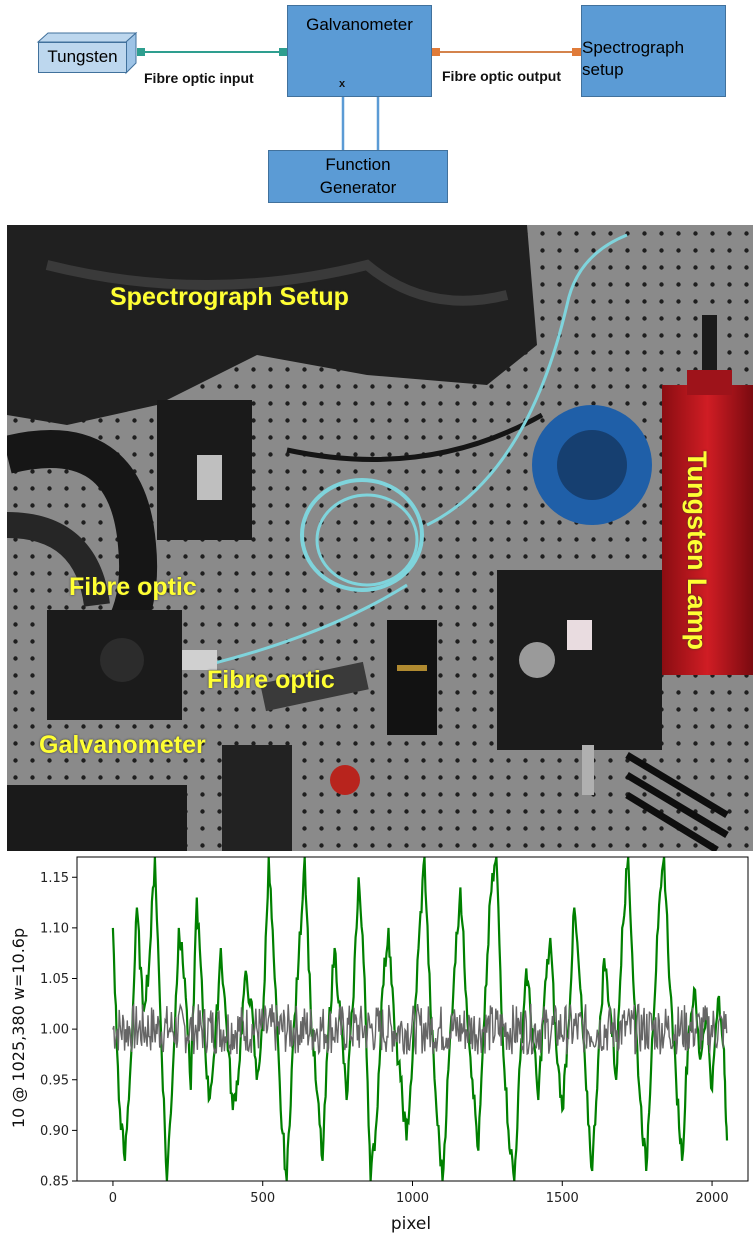 This screenshot has height=1238, width=753. Describe the element at coordinates (415, 437) in the screenshot. I see `black-cable` at that location.